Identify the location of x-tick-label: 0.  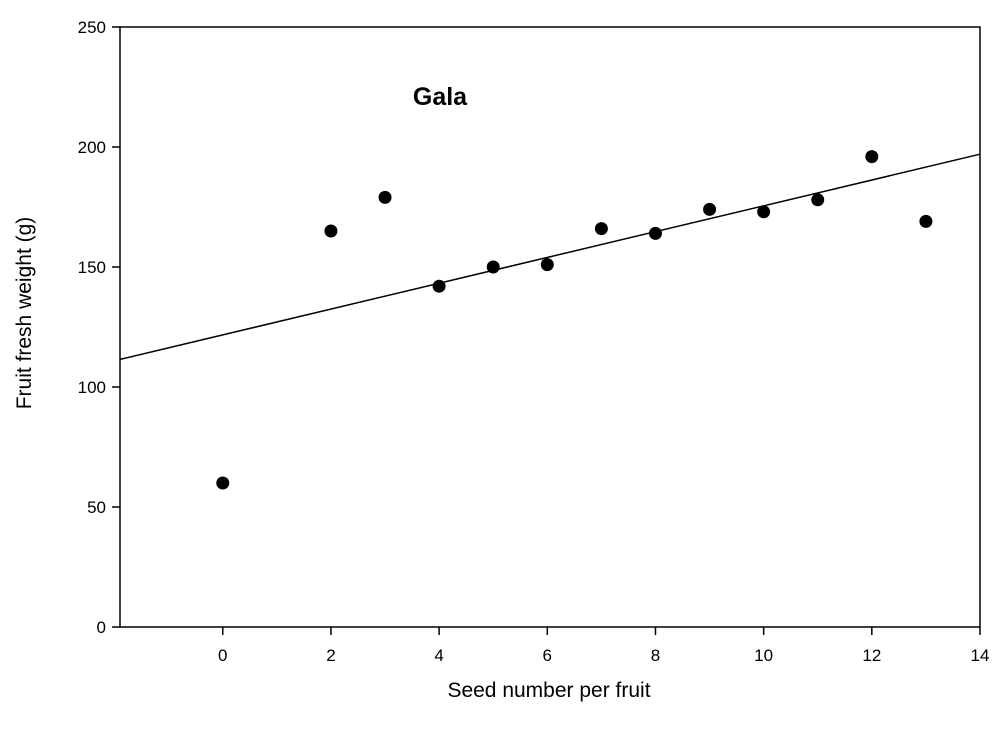
(222, 655).